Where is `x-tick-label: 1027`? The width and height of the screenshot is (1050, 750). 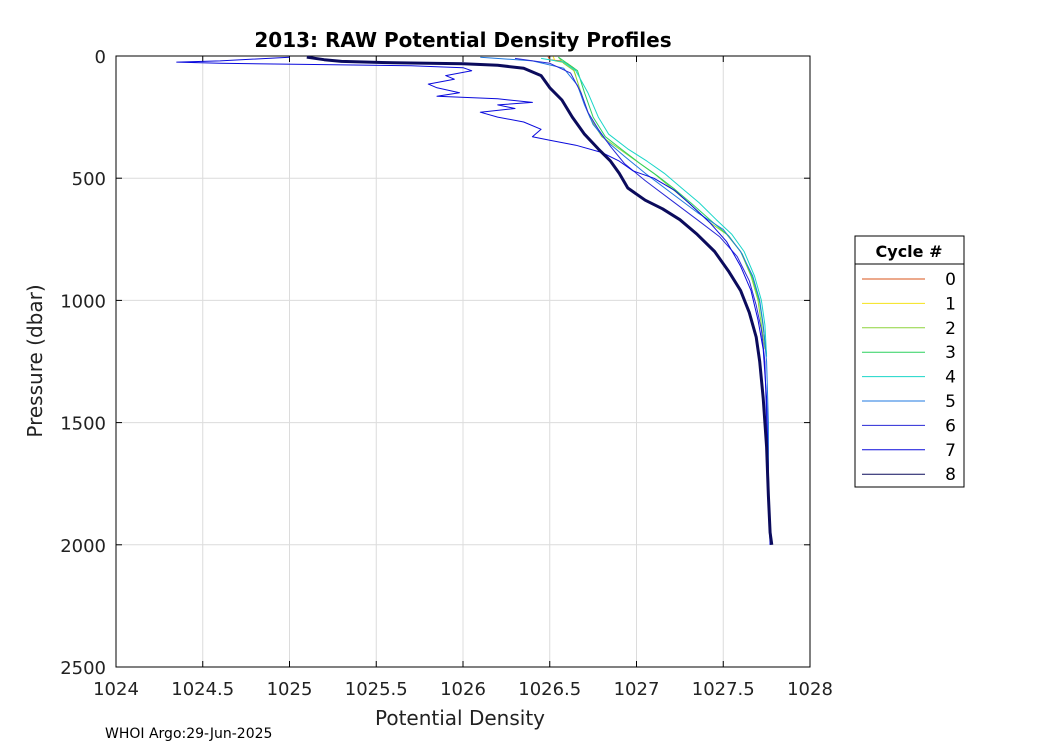 x-tick-label: 1027 is located at coordinates (637, 689).